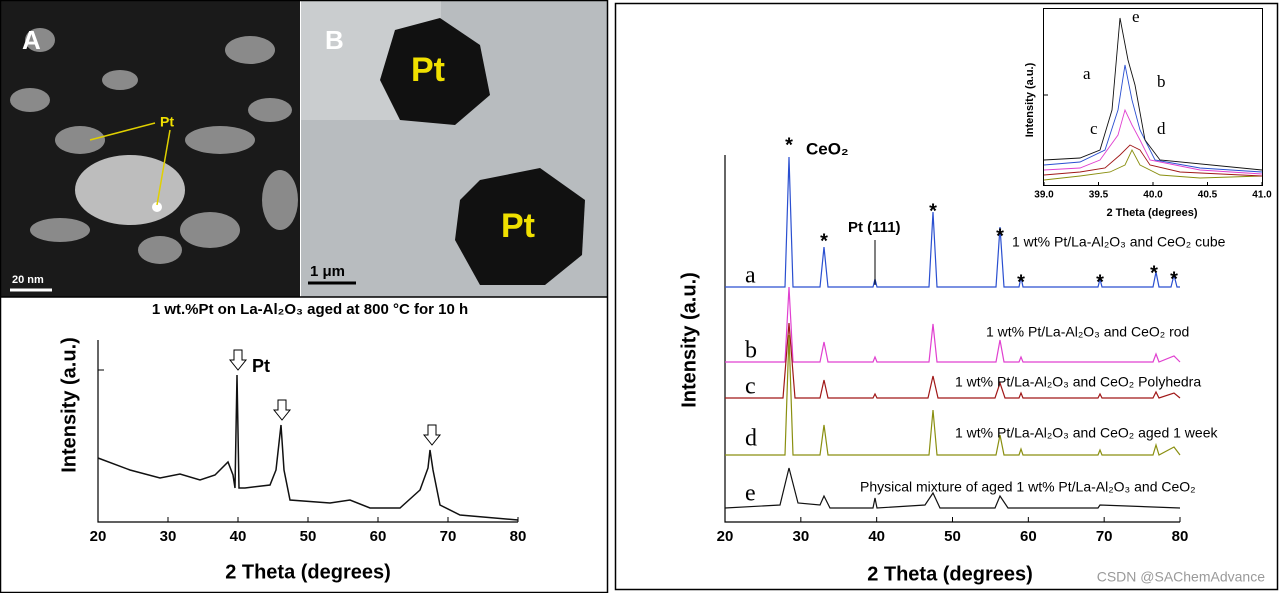 The image size is (1280, 593). Describe the element at coordinates (1044, 195) in the screenshot. I see `x-tick-label: 39.0` at that location.